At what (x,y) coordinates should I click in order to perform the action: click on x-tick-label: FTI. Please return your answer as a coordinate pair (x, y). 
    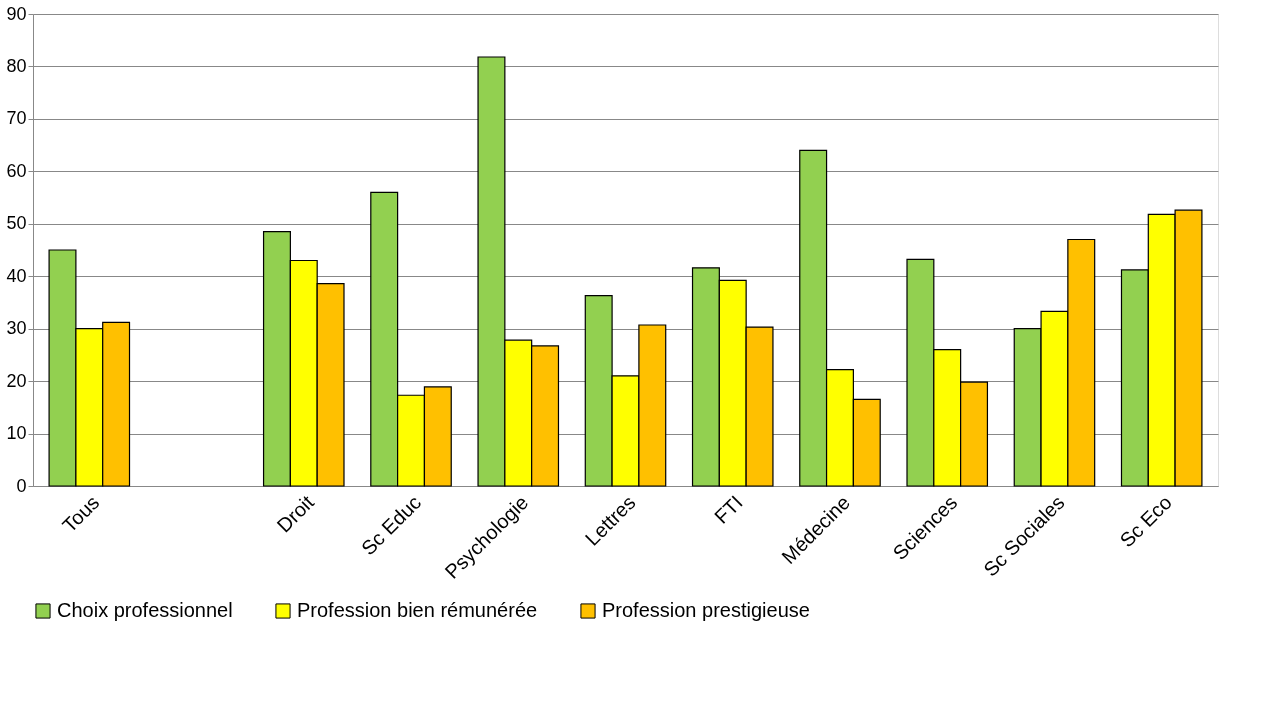
    Looking at the image, I should click on (728, 509).